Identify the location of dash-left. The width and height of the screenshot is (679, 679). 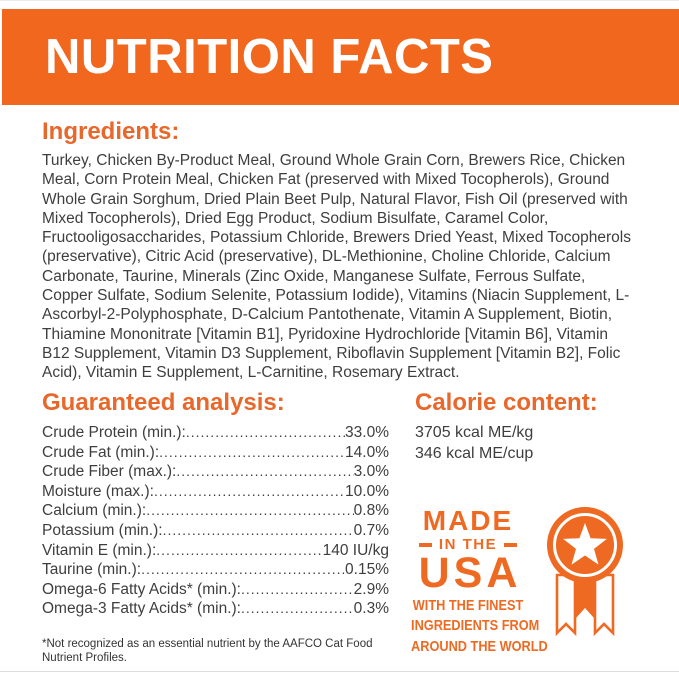
(425, 544).